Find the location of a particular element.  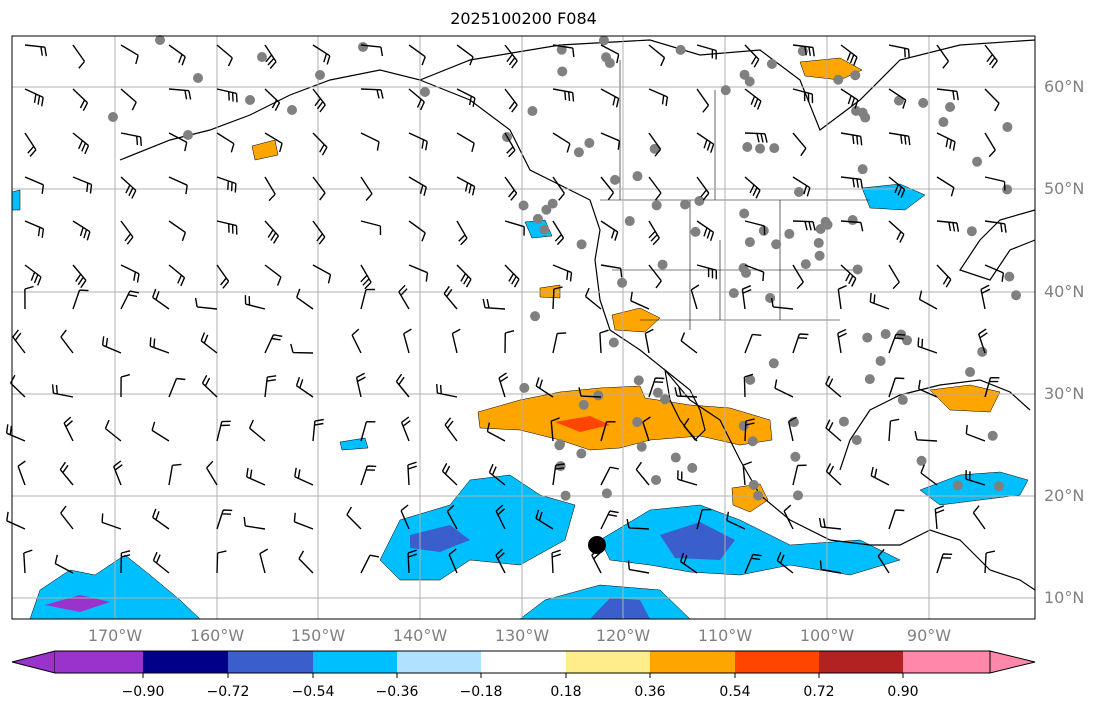

positive-region is located at coordinates (965, 398).